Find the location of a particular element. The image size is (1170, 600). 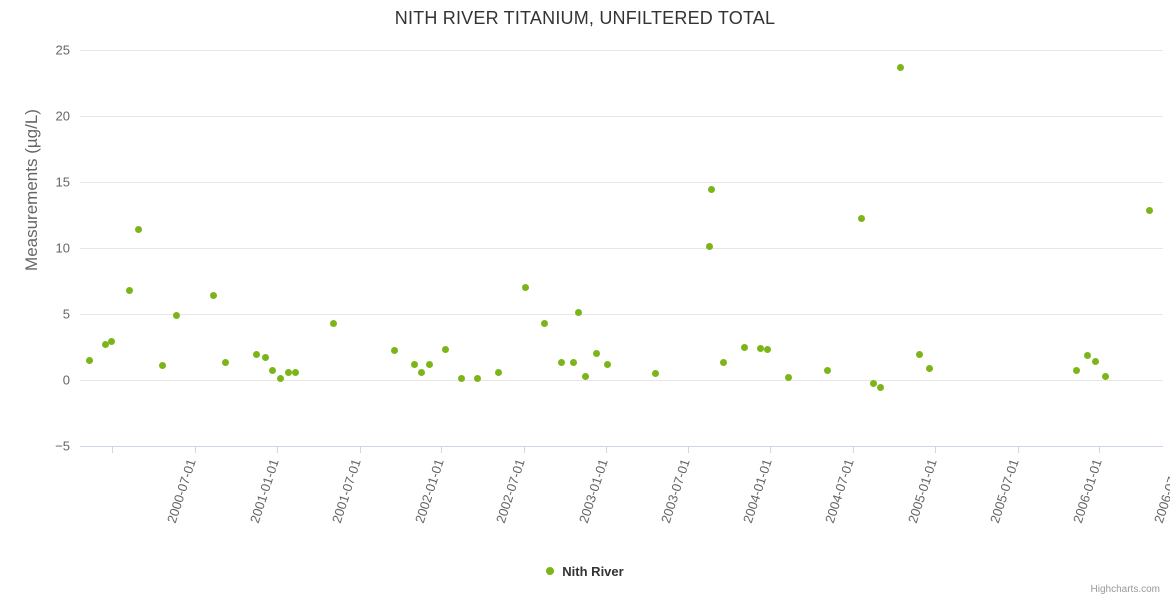

x-axis-tick-label: 2006-01-01 is located at coordinates (1087, 491).